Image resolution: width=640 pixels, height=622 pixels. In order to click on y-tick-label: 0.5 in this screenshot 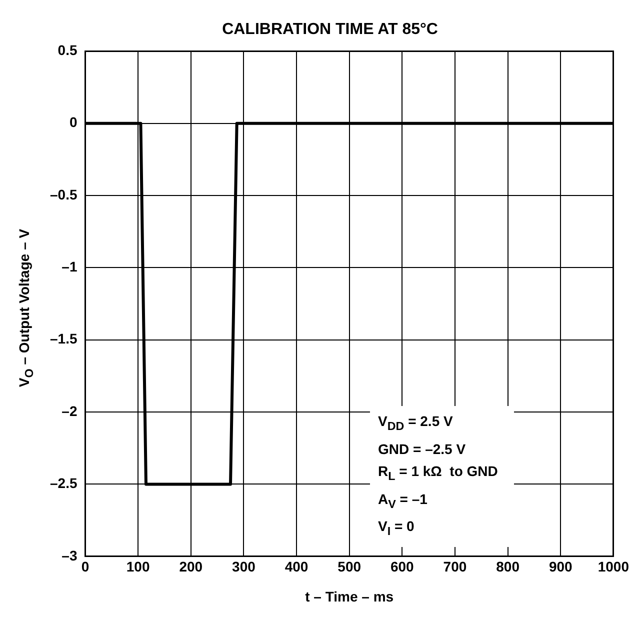, I will do `click(68, 50)`.